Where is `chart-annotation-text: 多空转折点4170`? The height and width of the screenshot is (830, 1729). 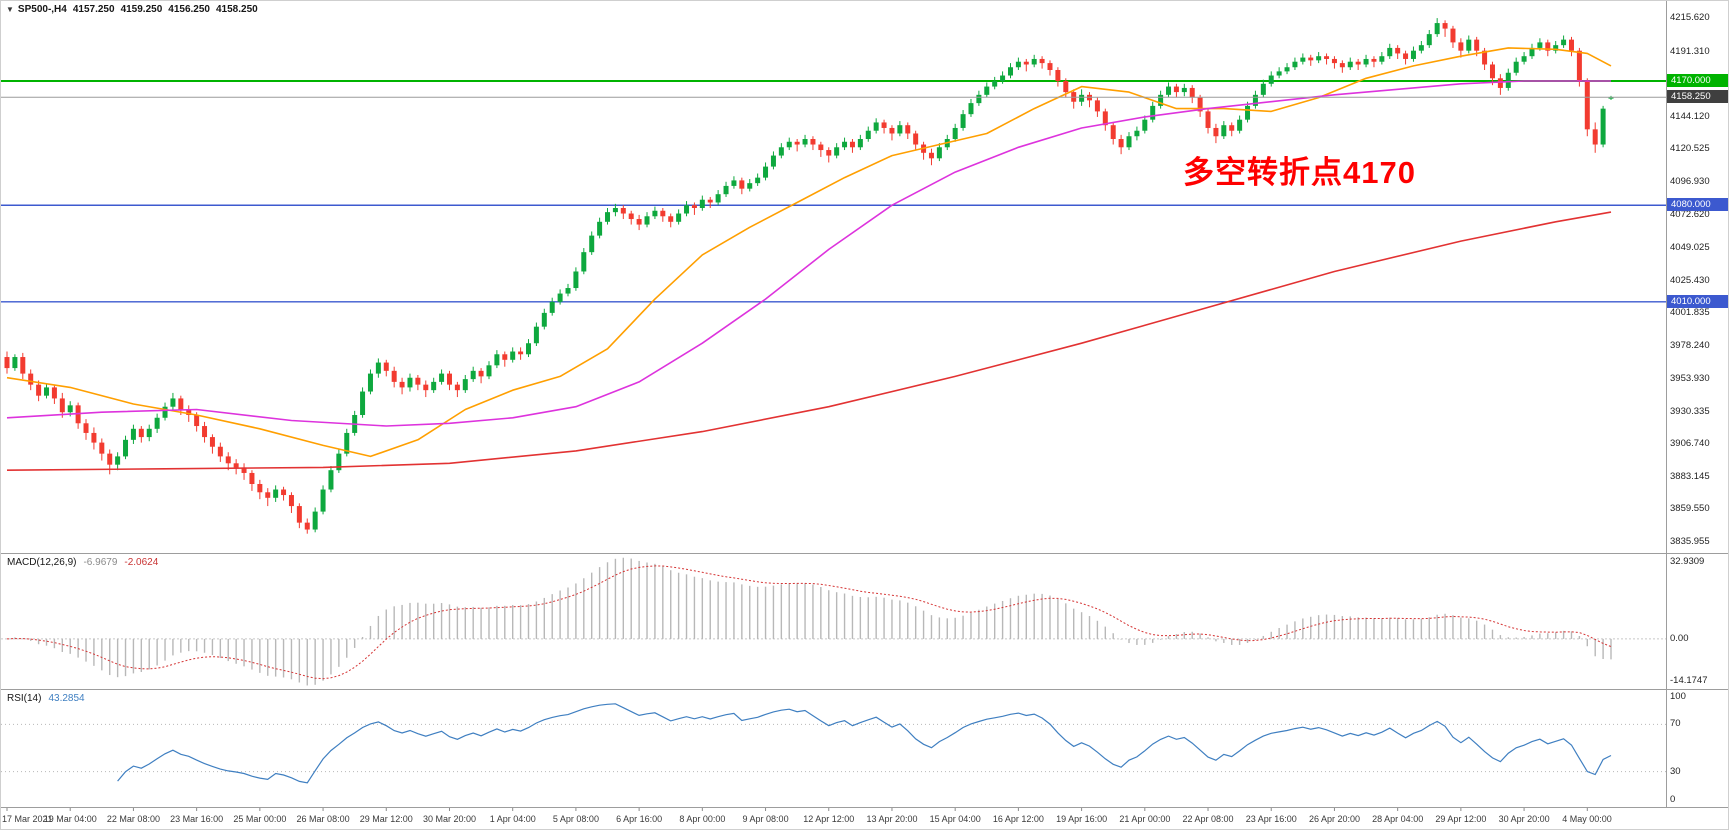 chart-annotation-text: 多空转折点4170 is located at coordinates (1299, 172).